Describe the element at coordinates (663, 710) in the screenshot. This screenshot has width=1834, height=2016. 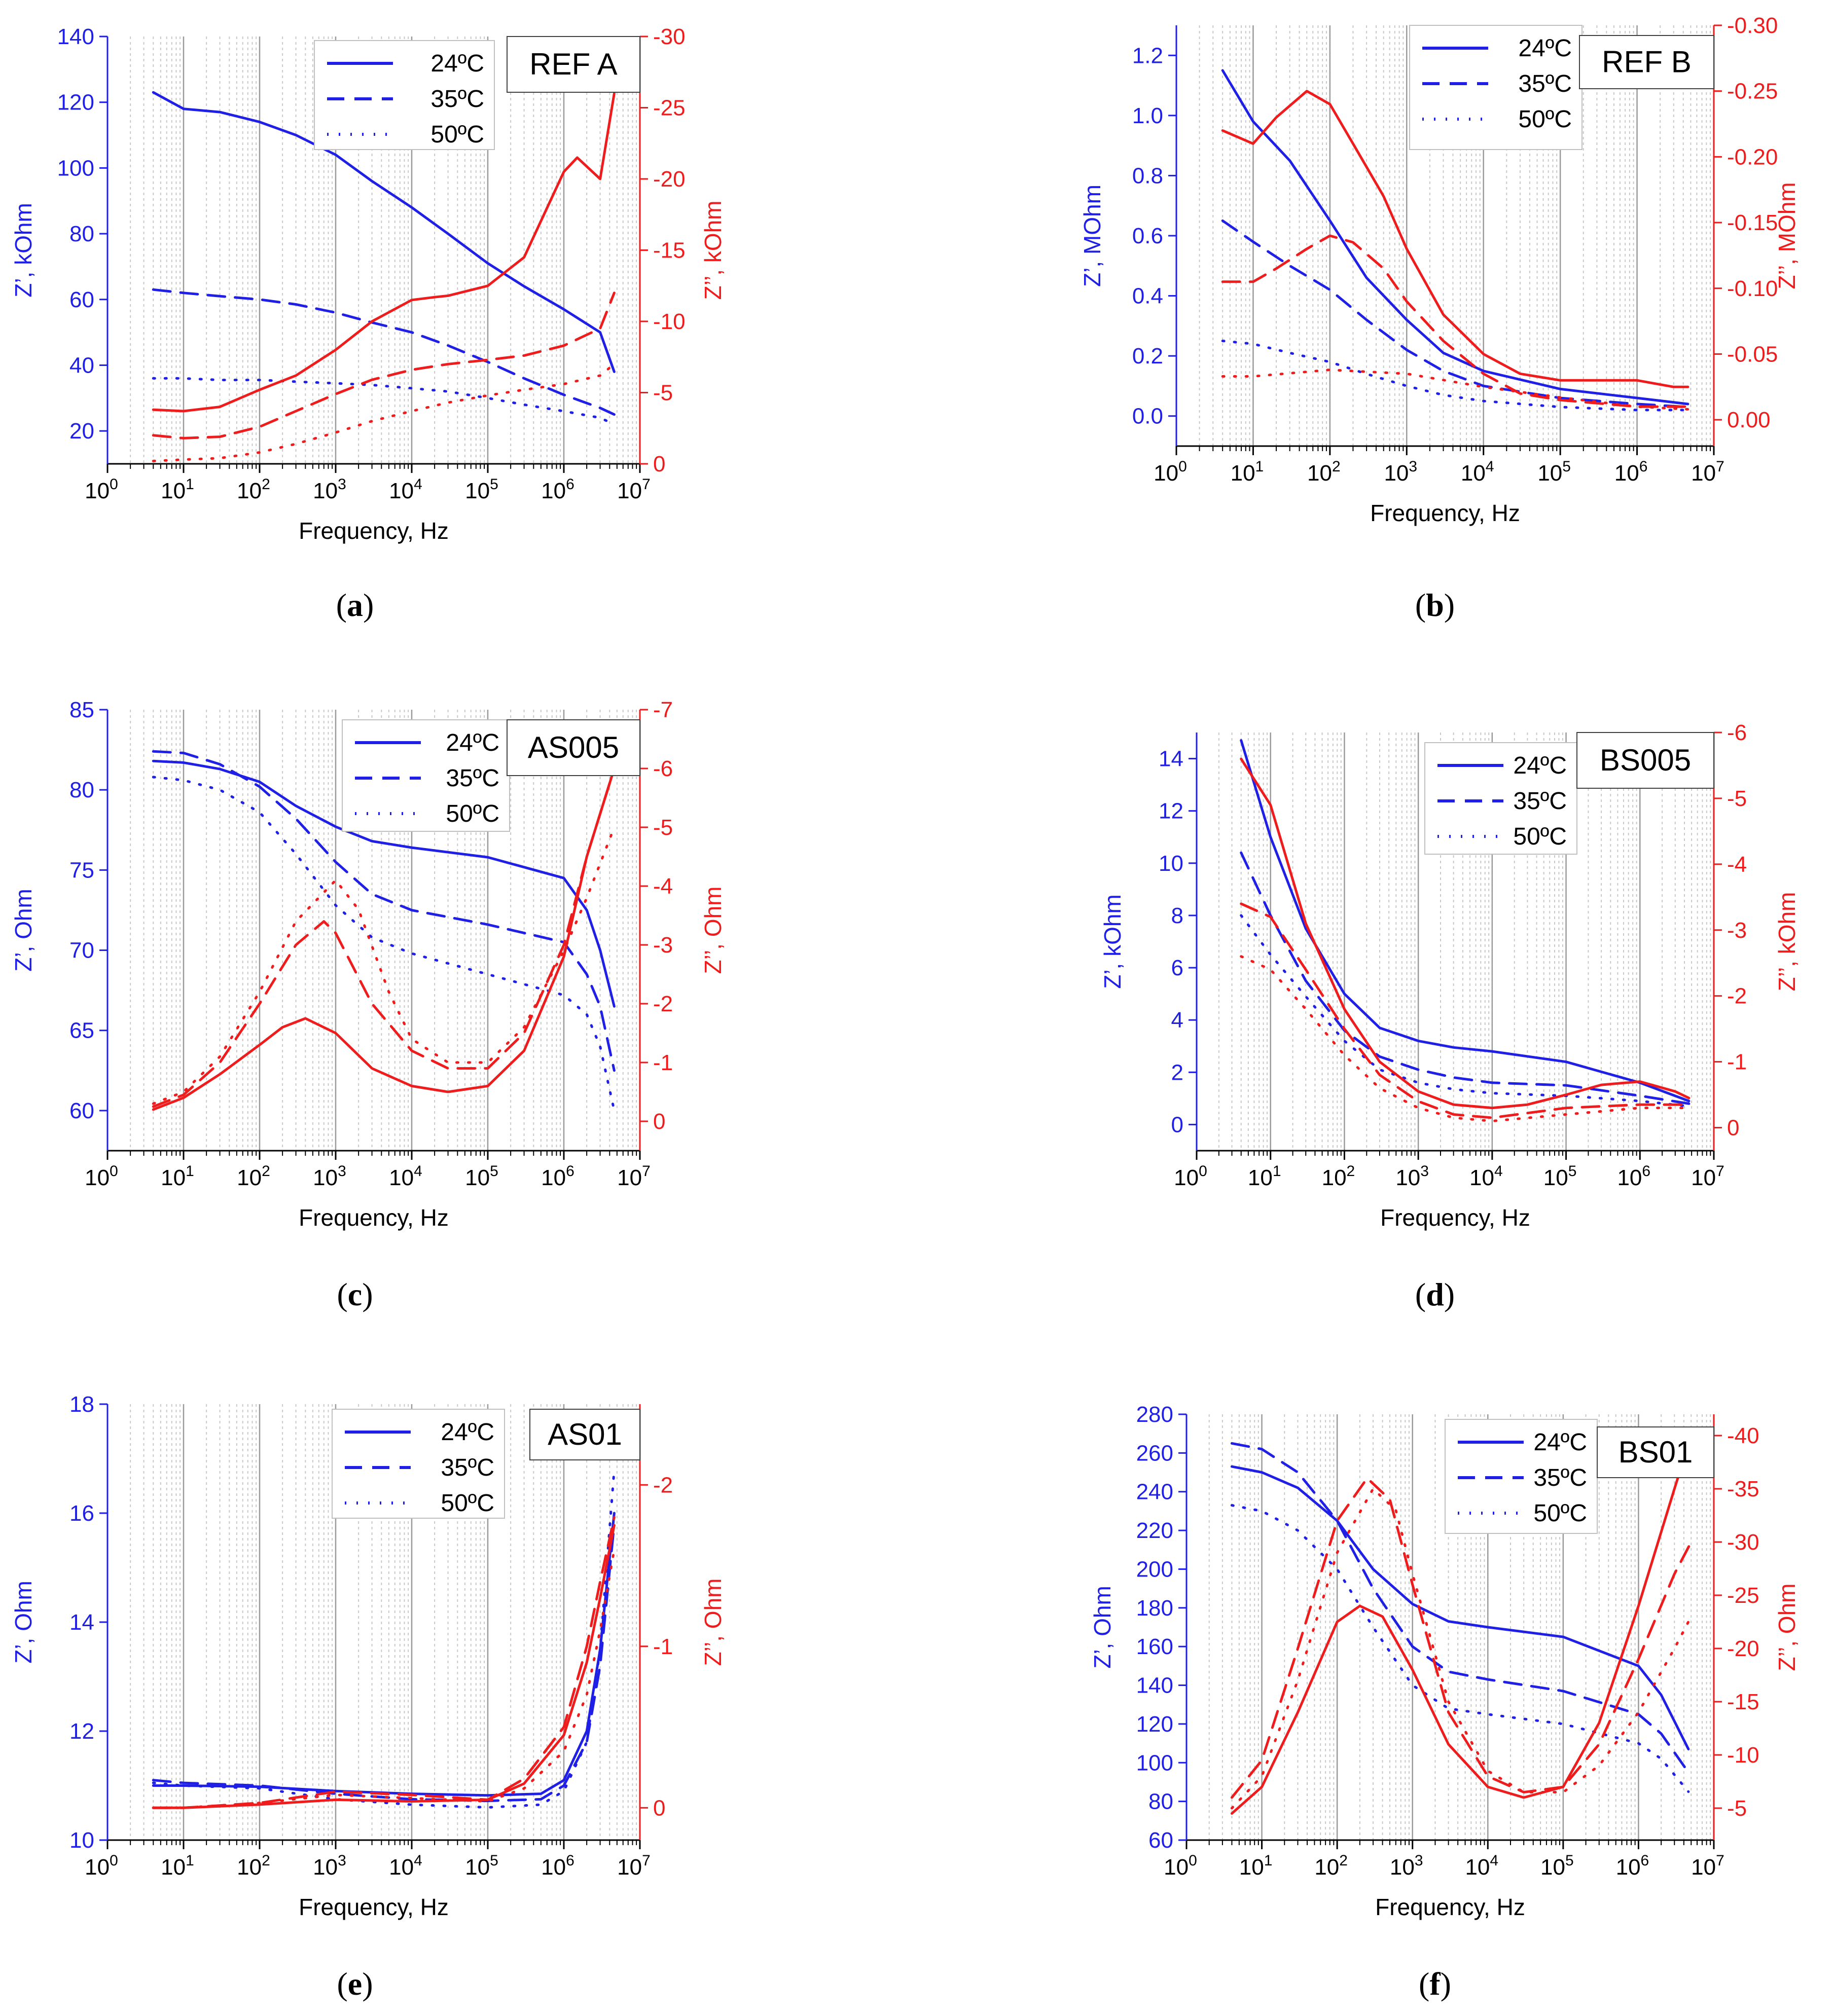
I see `y-right-tick-label: -7` at that location.